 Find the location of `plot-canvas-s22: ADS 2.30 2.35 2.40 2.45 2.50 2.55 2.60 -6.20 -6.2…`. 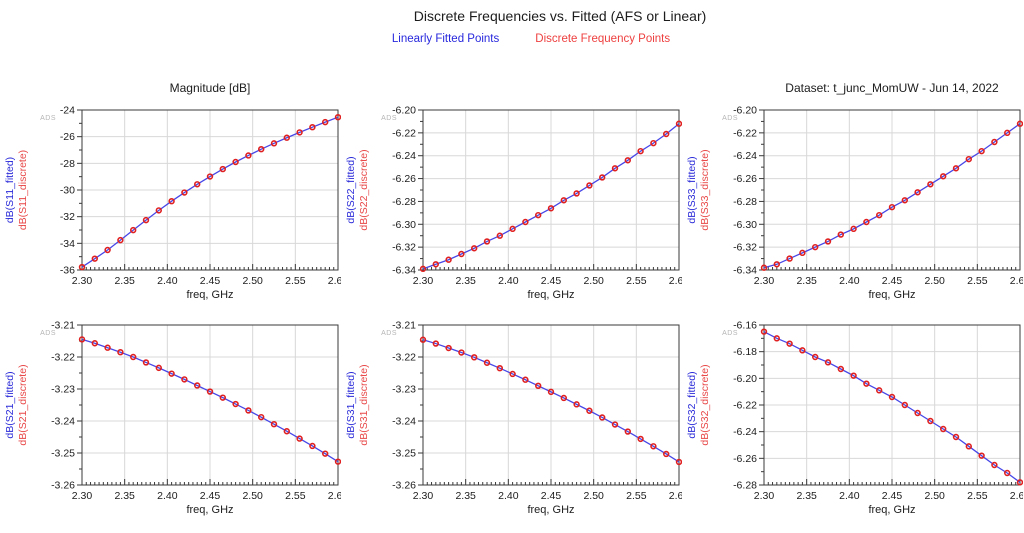

plot-canvas-s22: ADS 2.30 2.35 2.40 2.45 2.50 2.55 2.60 -6.20 -6.2… is located at coordinates (515, 188).